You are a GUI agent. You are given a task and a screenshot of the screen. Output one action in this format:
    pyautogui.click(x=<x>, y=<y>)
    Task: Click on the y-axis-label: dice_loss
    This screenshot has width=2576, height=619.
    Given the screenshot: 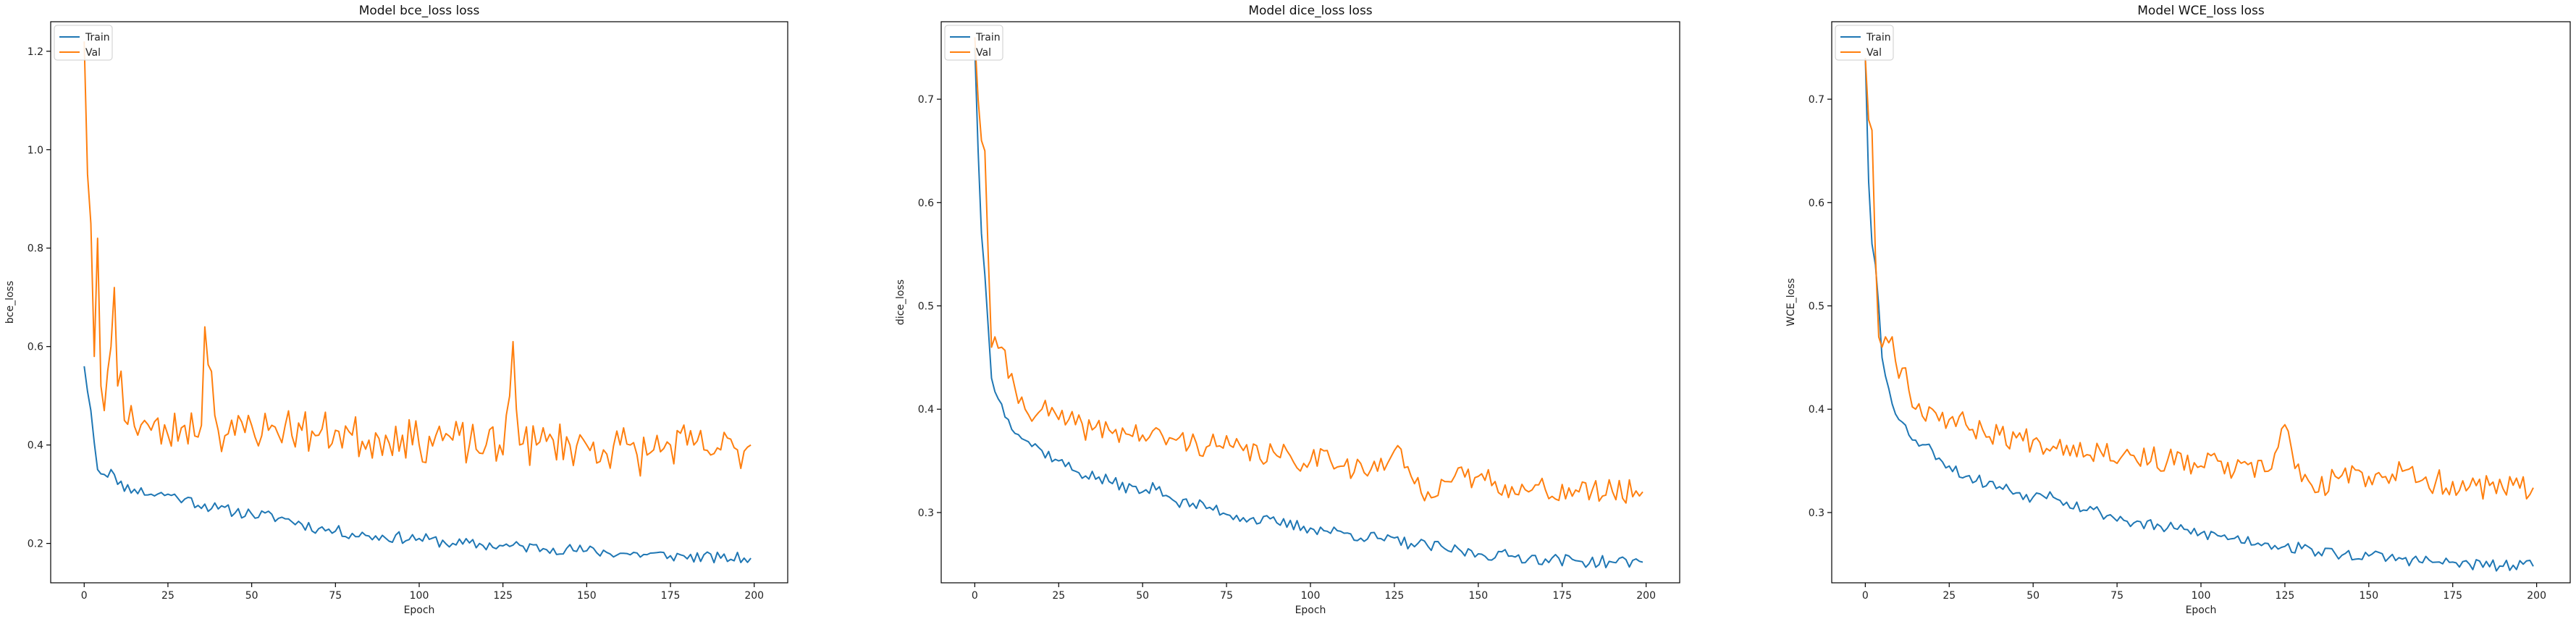 What is the action you would take?
    pyautogui.click(x=900, y=302)
    